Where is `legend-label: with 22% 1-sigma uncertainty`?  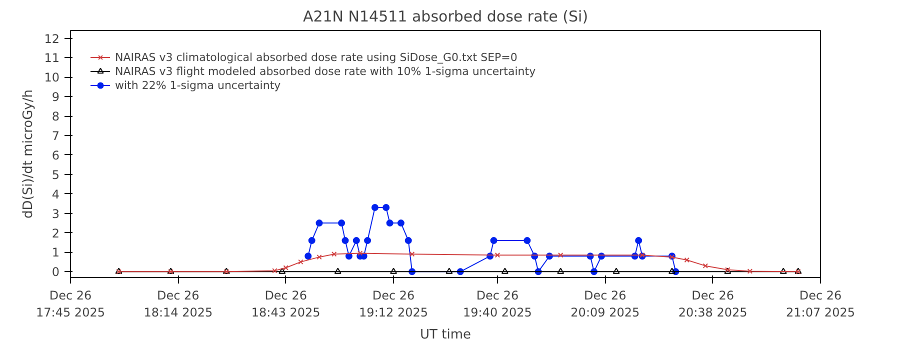
legend-label: with 22% 1-sigma uncertainty is located at coordinates (198, 85).